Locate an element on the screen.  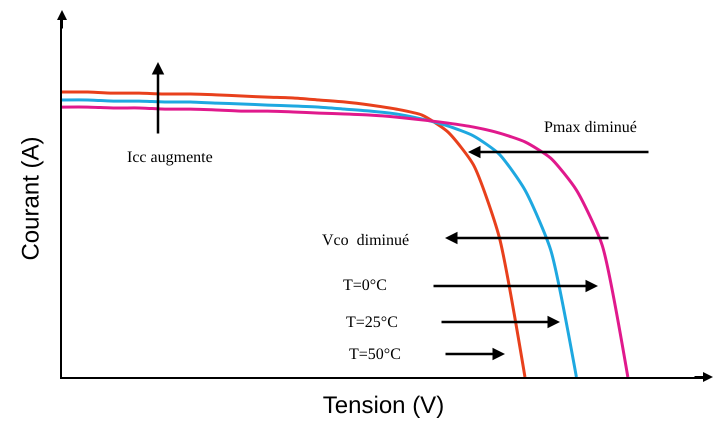
annotation: T=50°C is located at coordinates (375, 354).